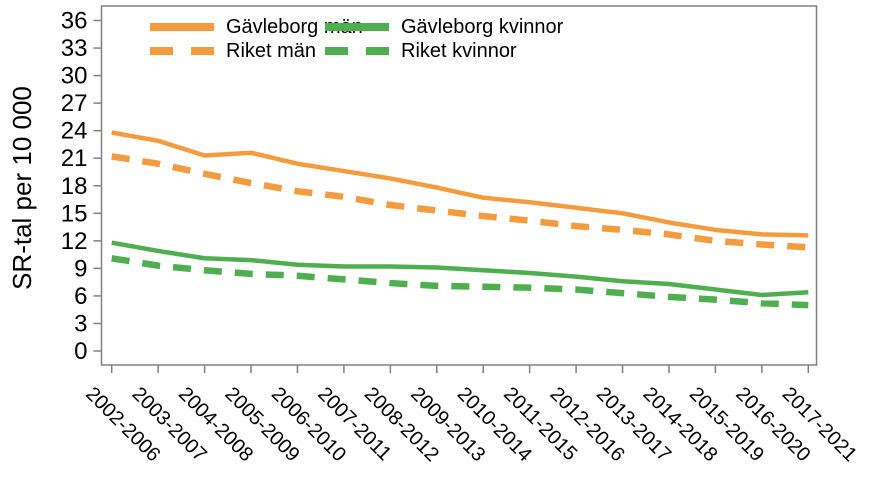 The image size is (880, 483). Describe the element at coordinates (182, 51) in the screenshot. I see `legend-swatch-dashed-orange` at that location.